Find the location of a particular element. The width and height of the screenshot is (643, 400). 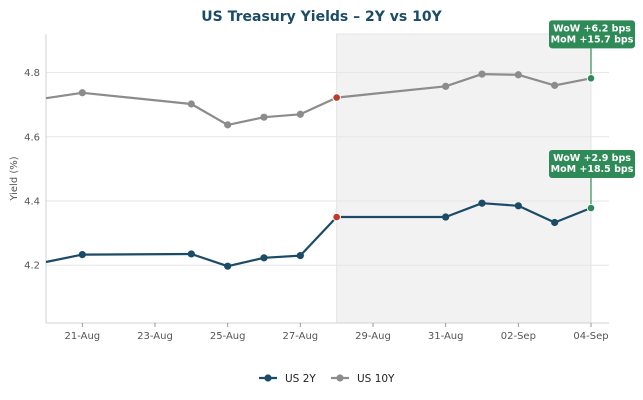

y-tick-label: 4.6 is located at coordinates (32, 137).